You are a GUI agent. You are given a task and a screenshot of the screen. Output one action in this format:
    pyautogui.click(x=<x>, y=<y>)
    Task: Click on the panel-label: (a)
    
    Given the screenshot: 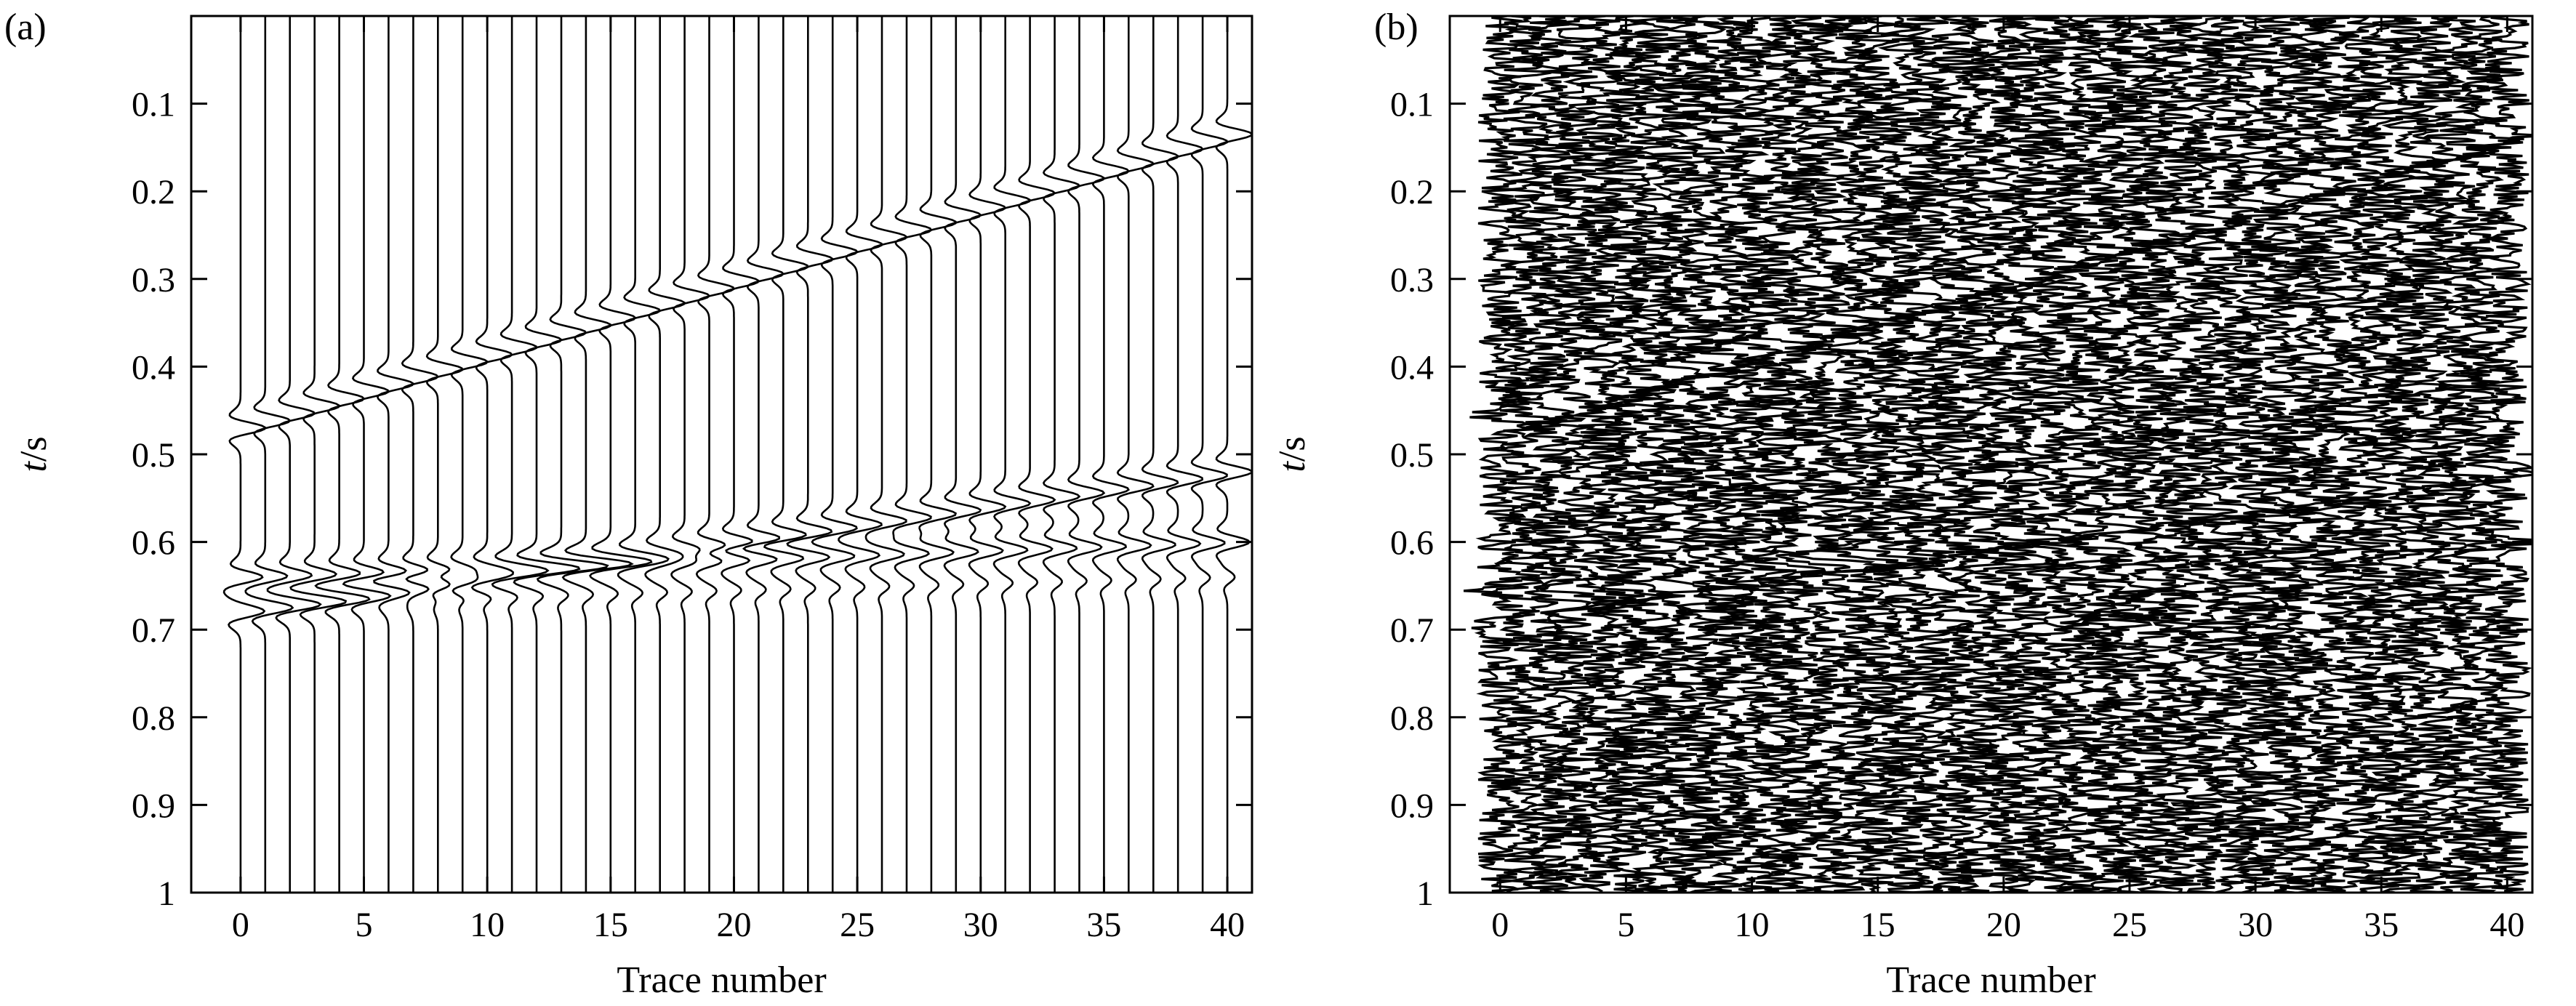 What is the action you would take?
    pyautogui.click(x=26, y=28)
    